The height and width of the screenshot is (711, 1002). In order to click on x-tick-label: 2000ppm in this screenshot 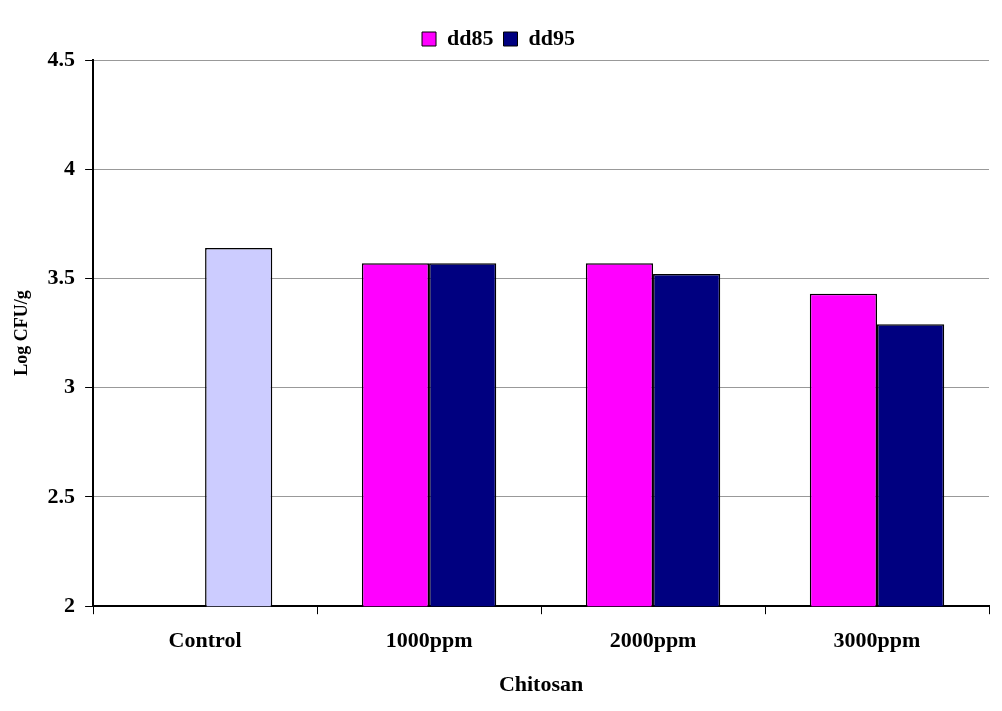, I will do `click(653, 640)`.